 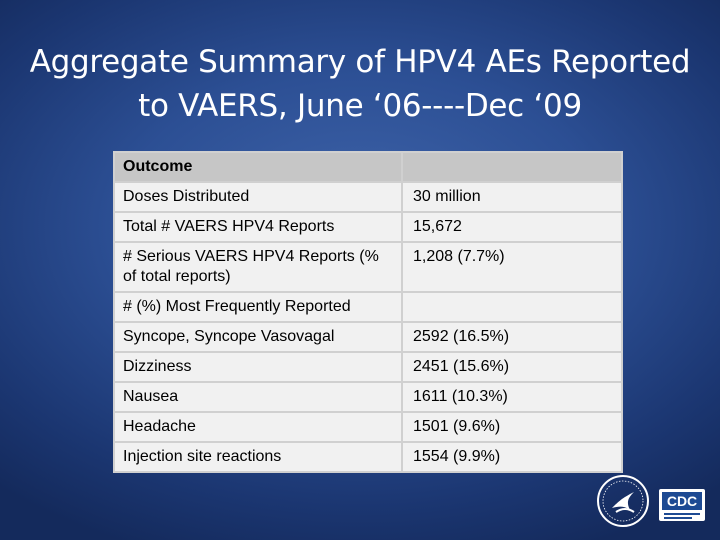 I want to click on table-row: Headache 1501 (9.6%), so click(x=368, y=427).